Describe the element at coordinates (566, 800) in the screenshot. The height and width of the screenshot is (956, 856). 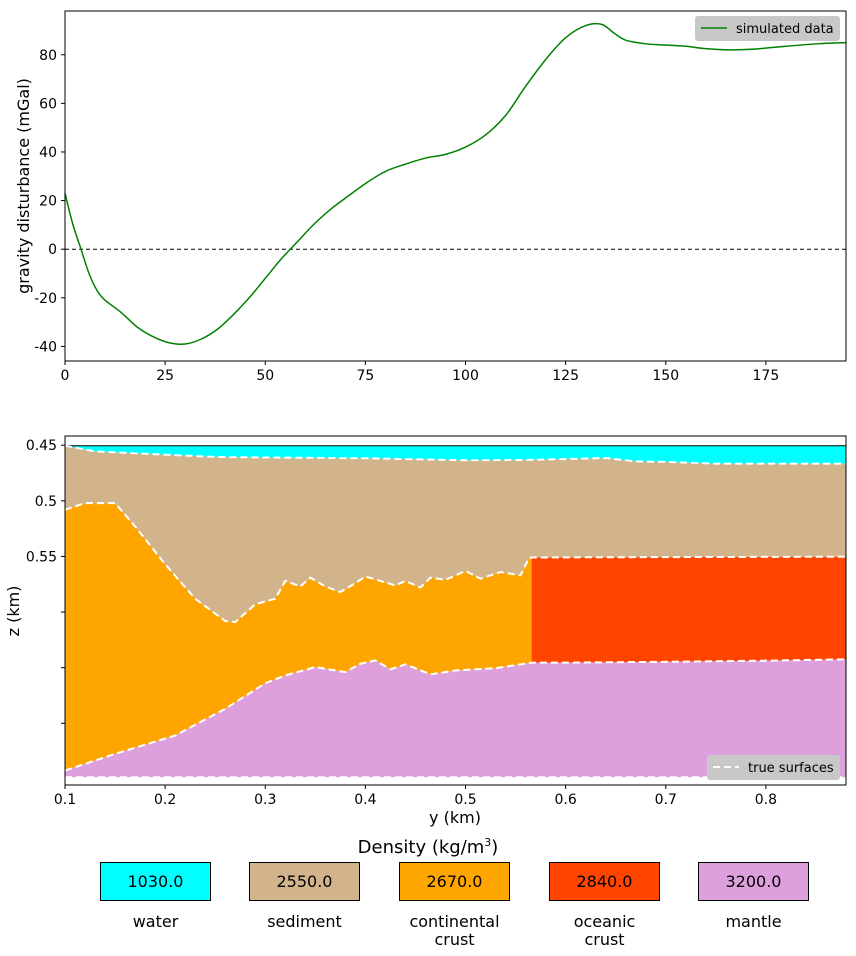
I see `model-x-tick-label: 0.6` at that location.